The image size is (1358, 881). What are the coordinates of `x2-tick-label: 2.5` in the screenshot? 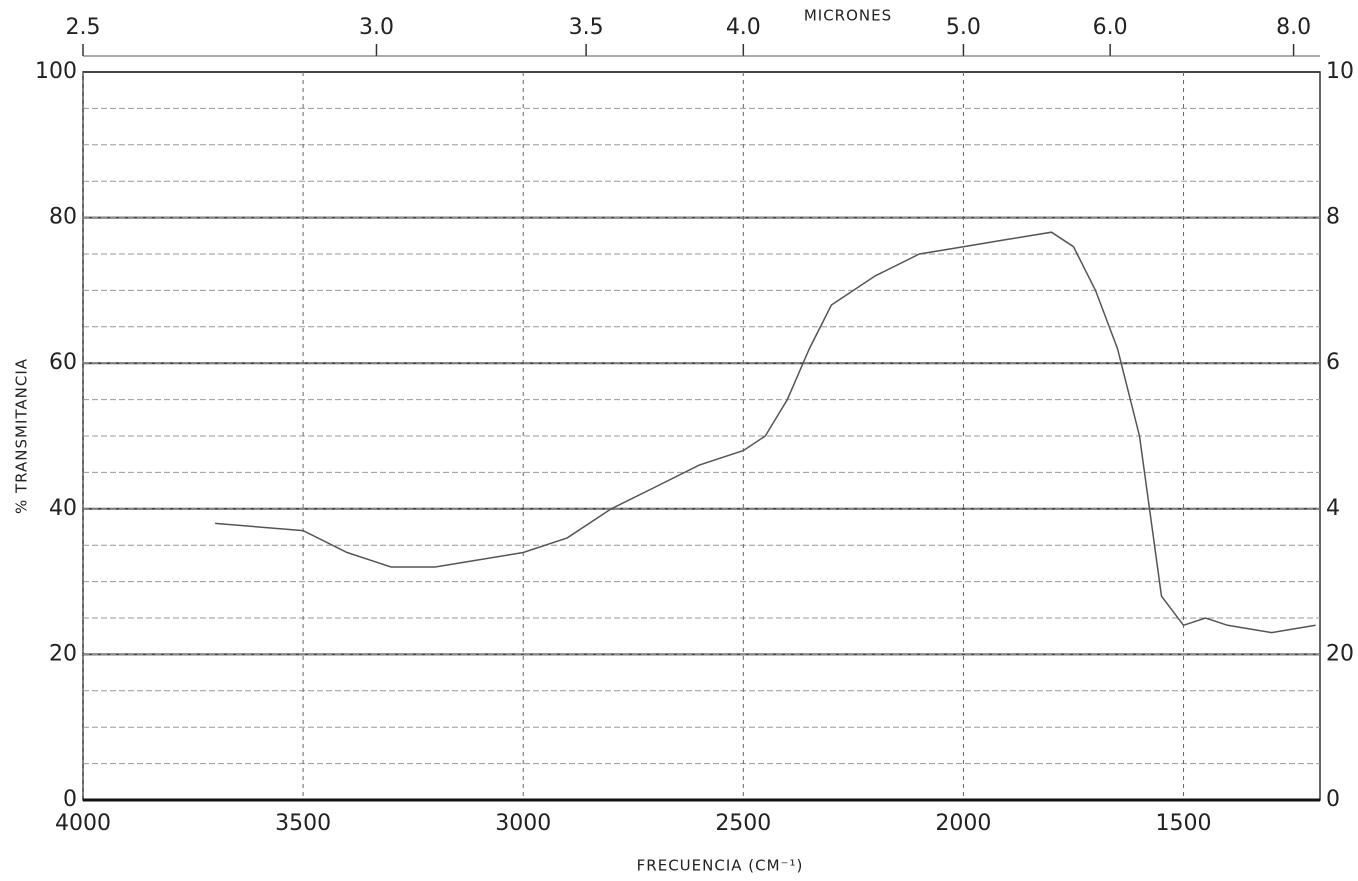 It's located at (83, 27).